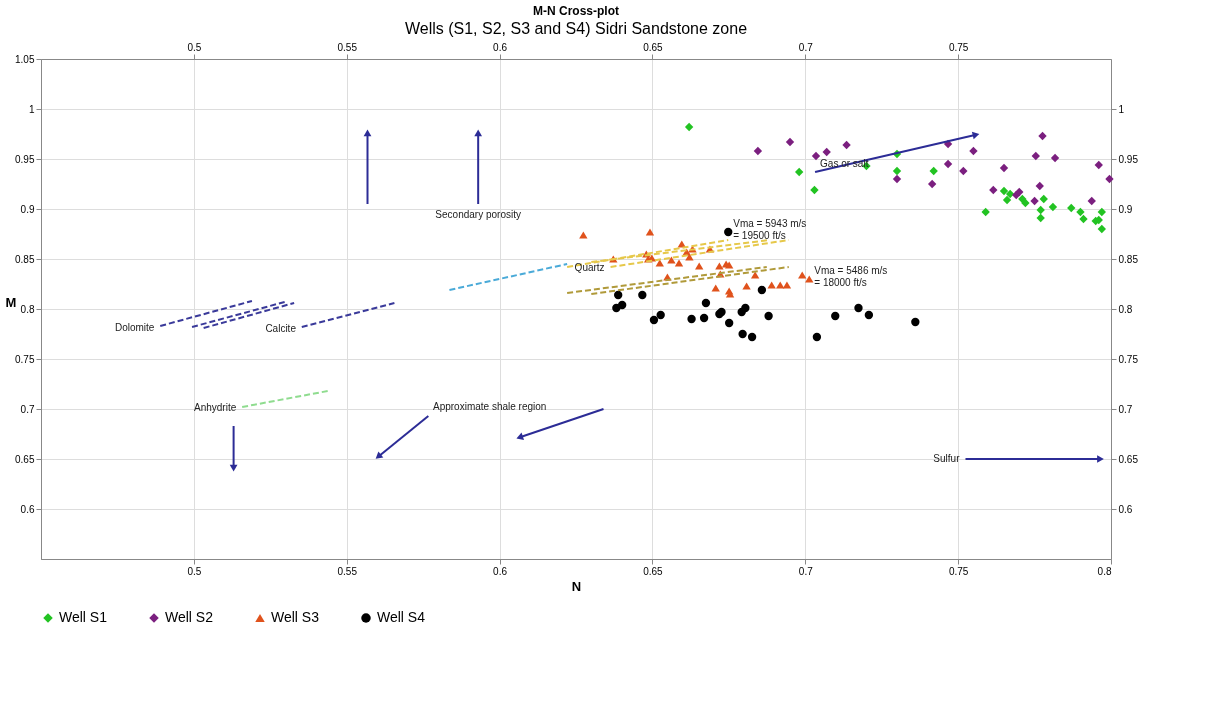  What do you see at coordinates (11, 302) in the screenshot?
I see `y-axis-title: M` at bounding box center [11, 302].